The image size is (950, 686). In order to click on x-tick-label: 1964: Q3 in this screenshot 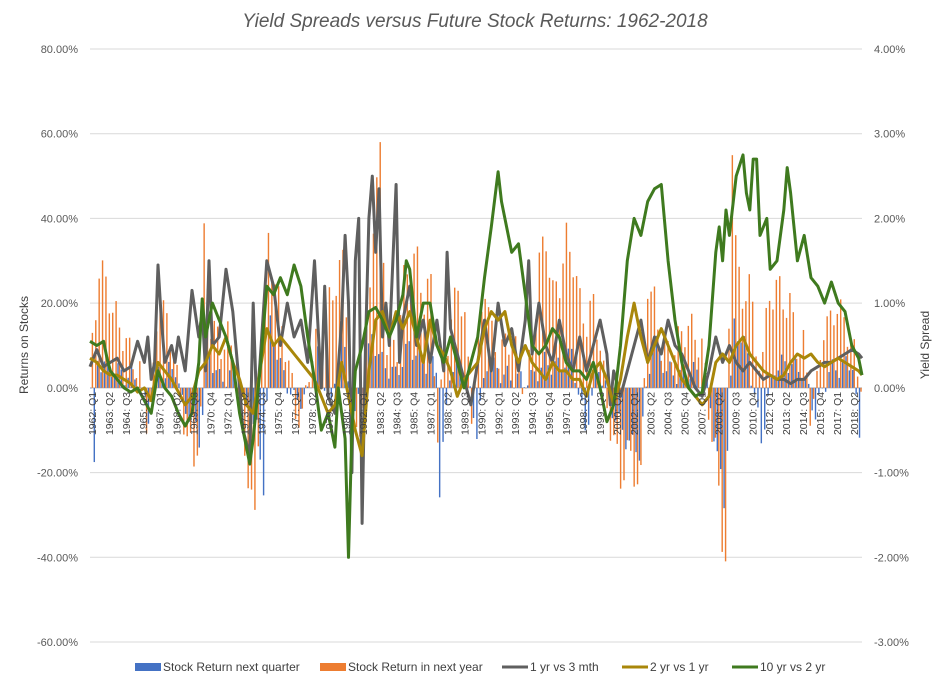, I will do `click(127, 413)`.